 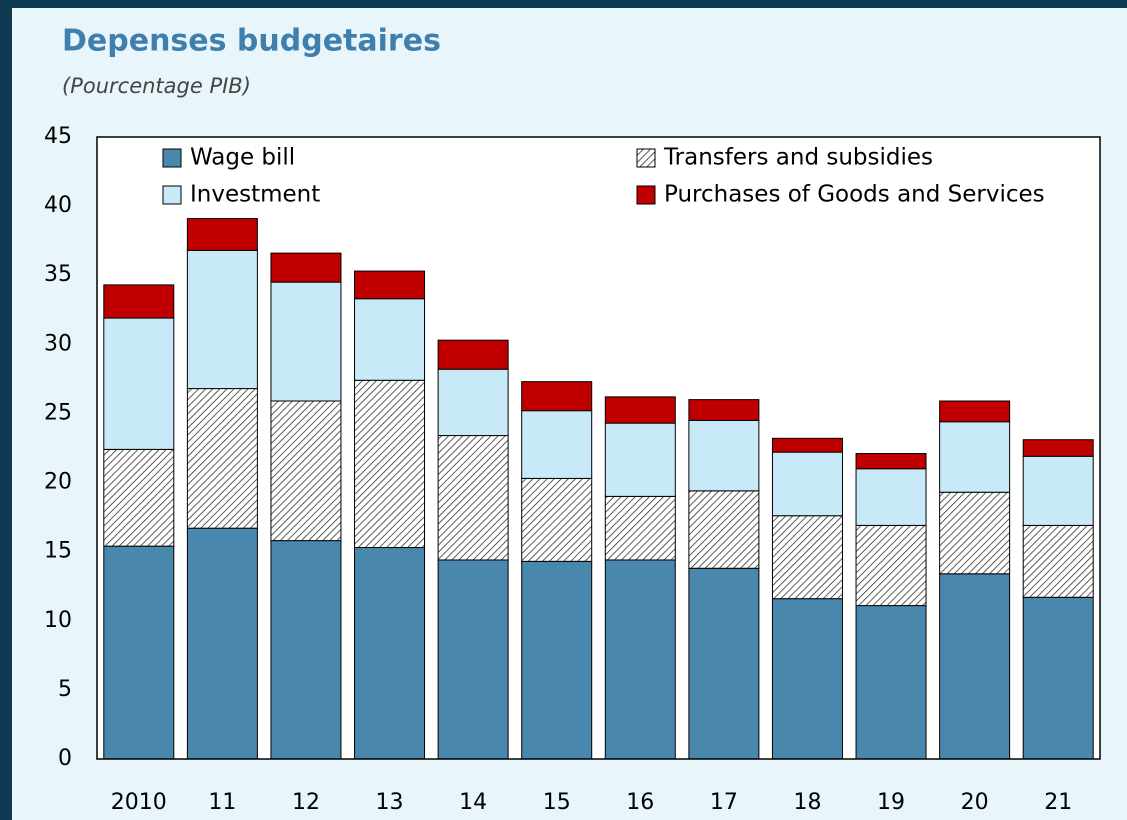 I want to click on y-tick-label: 45, so click(x=58, y=136).